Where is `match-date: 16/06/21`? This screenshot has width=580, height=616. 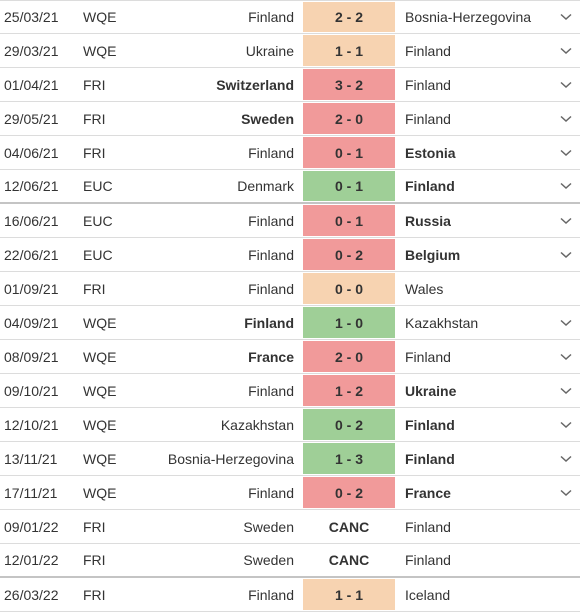 match-date: 16/06/21 is located at coordinates (31, 220).